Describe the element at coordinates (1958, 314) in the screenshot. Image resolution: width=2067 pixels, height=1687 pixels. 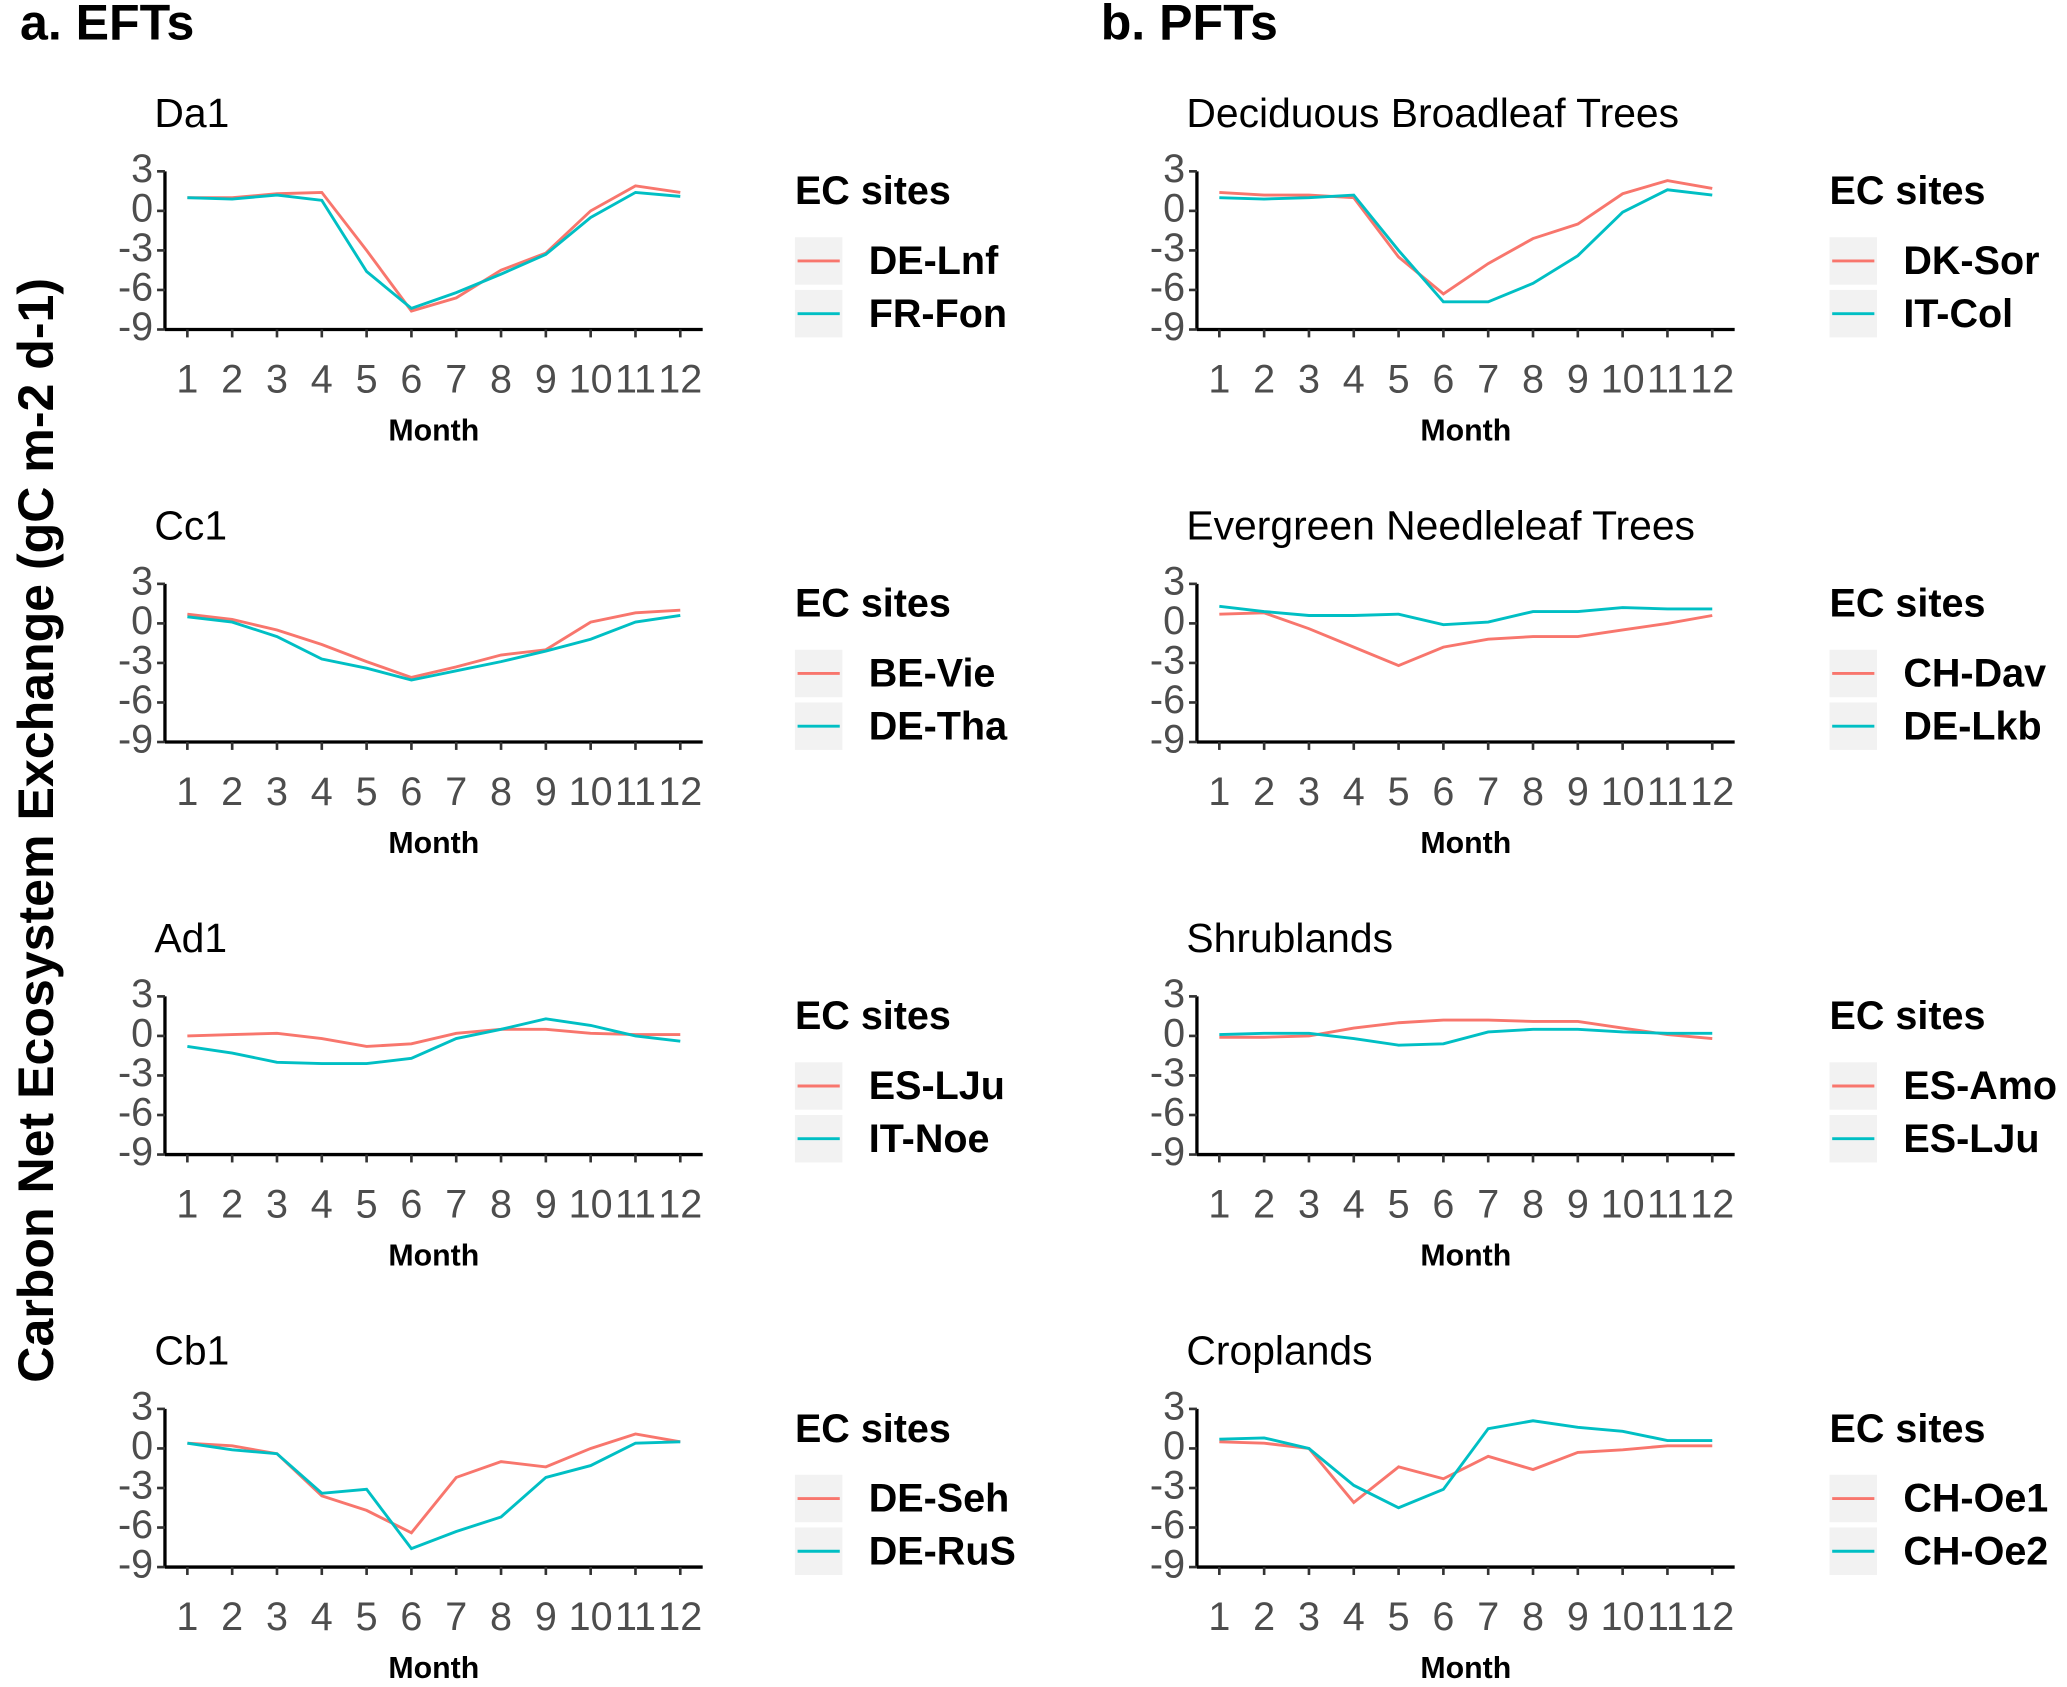
I see `legend-label: IT-Col` at that location.